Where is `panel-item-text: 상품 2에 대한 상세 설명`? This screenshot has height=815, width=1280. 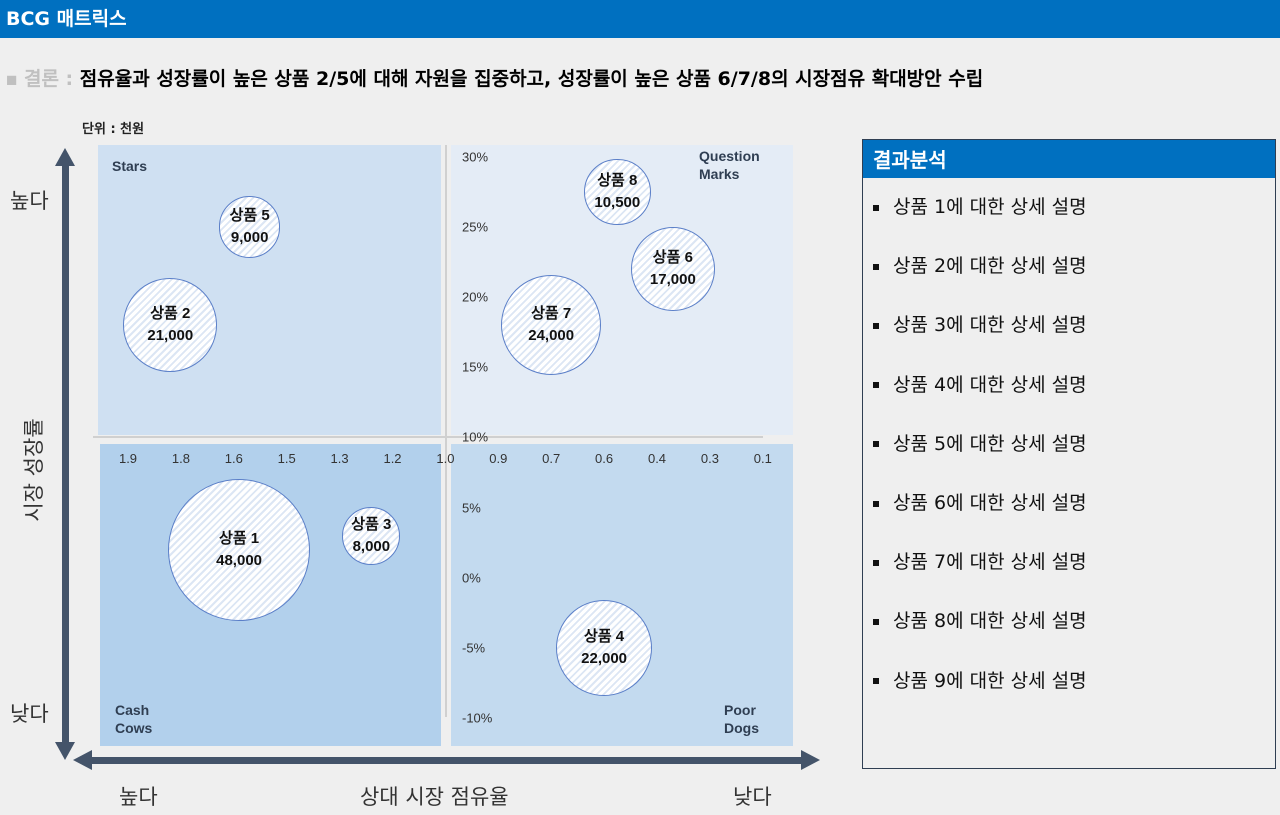
panel-item-text: 상품 2에 대한 상세 설명 is located at coordinates (990, 266).